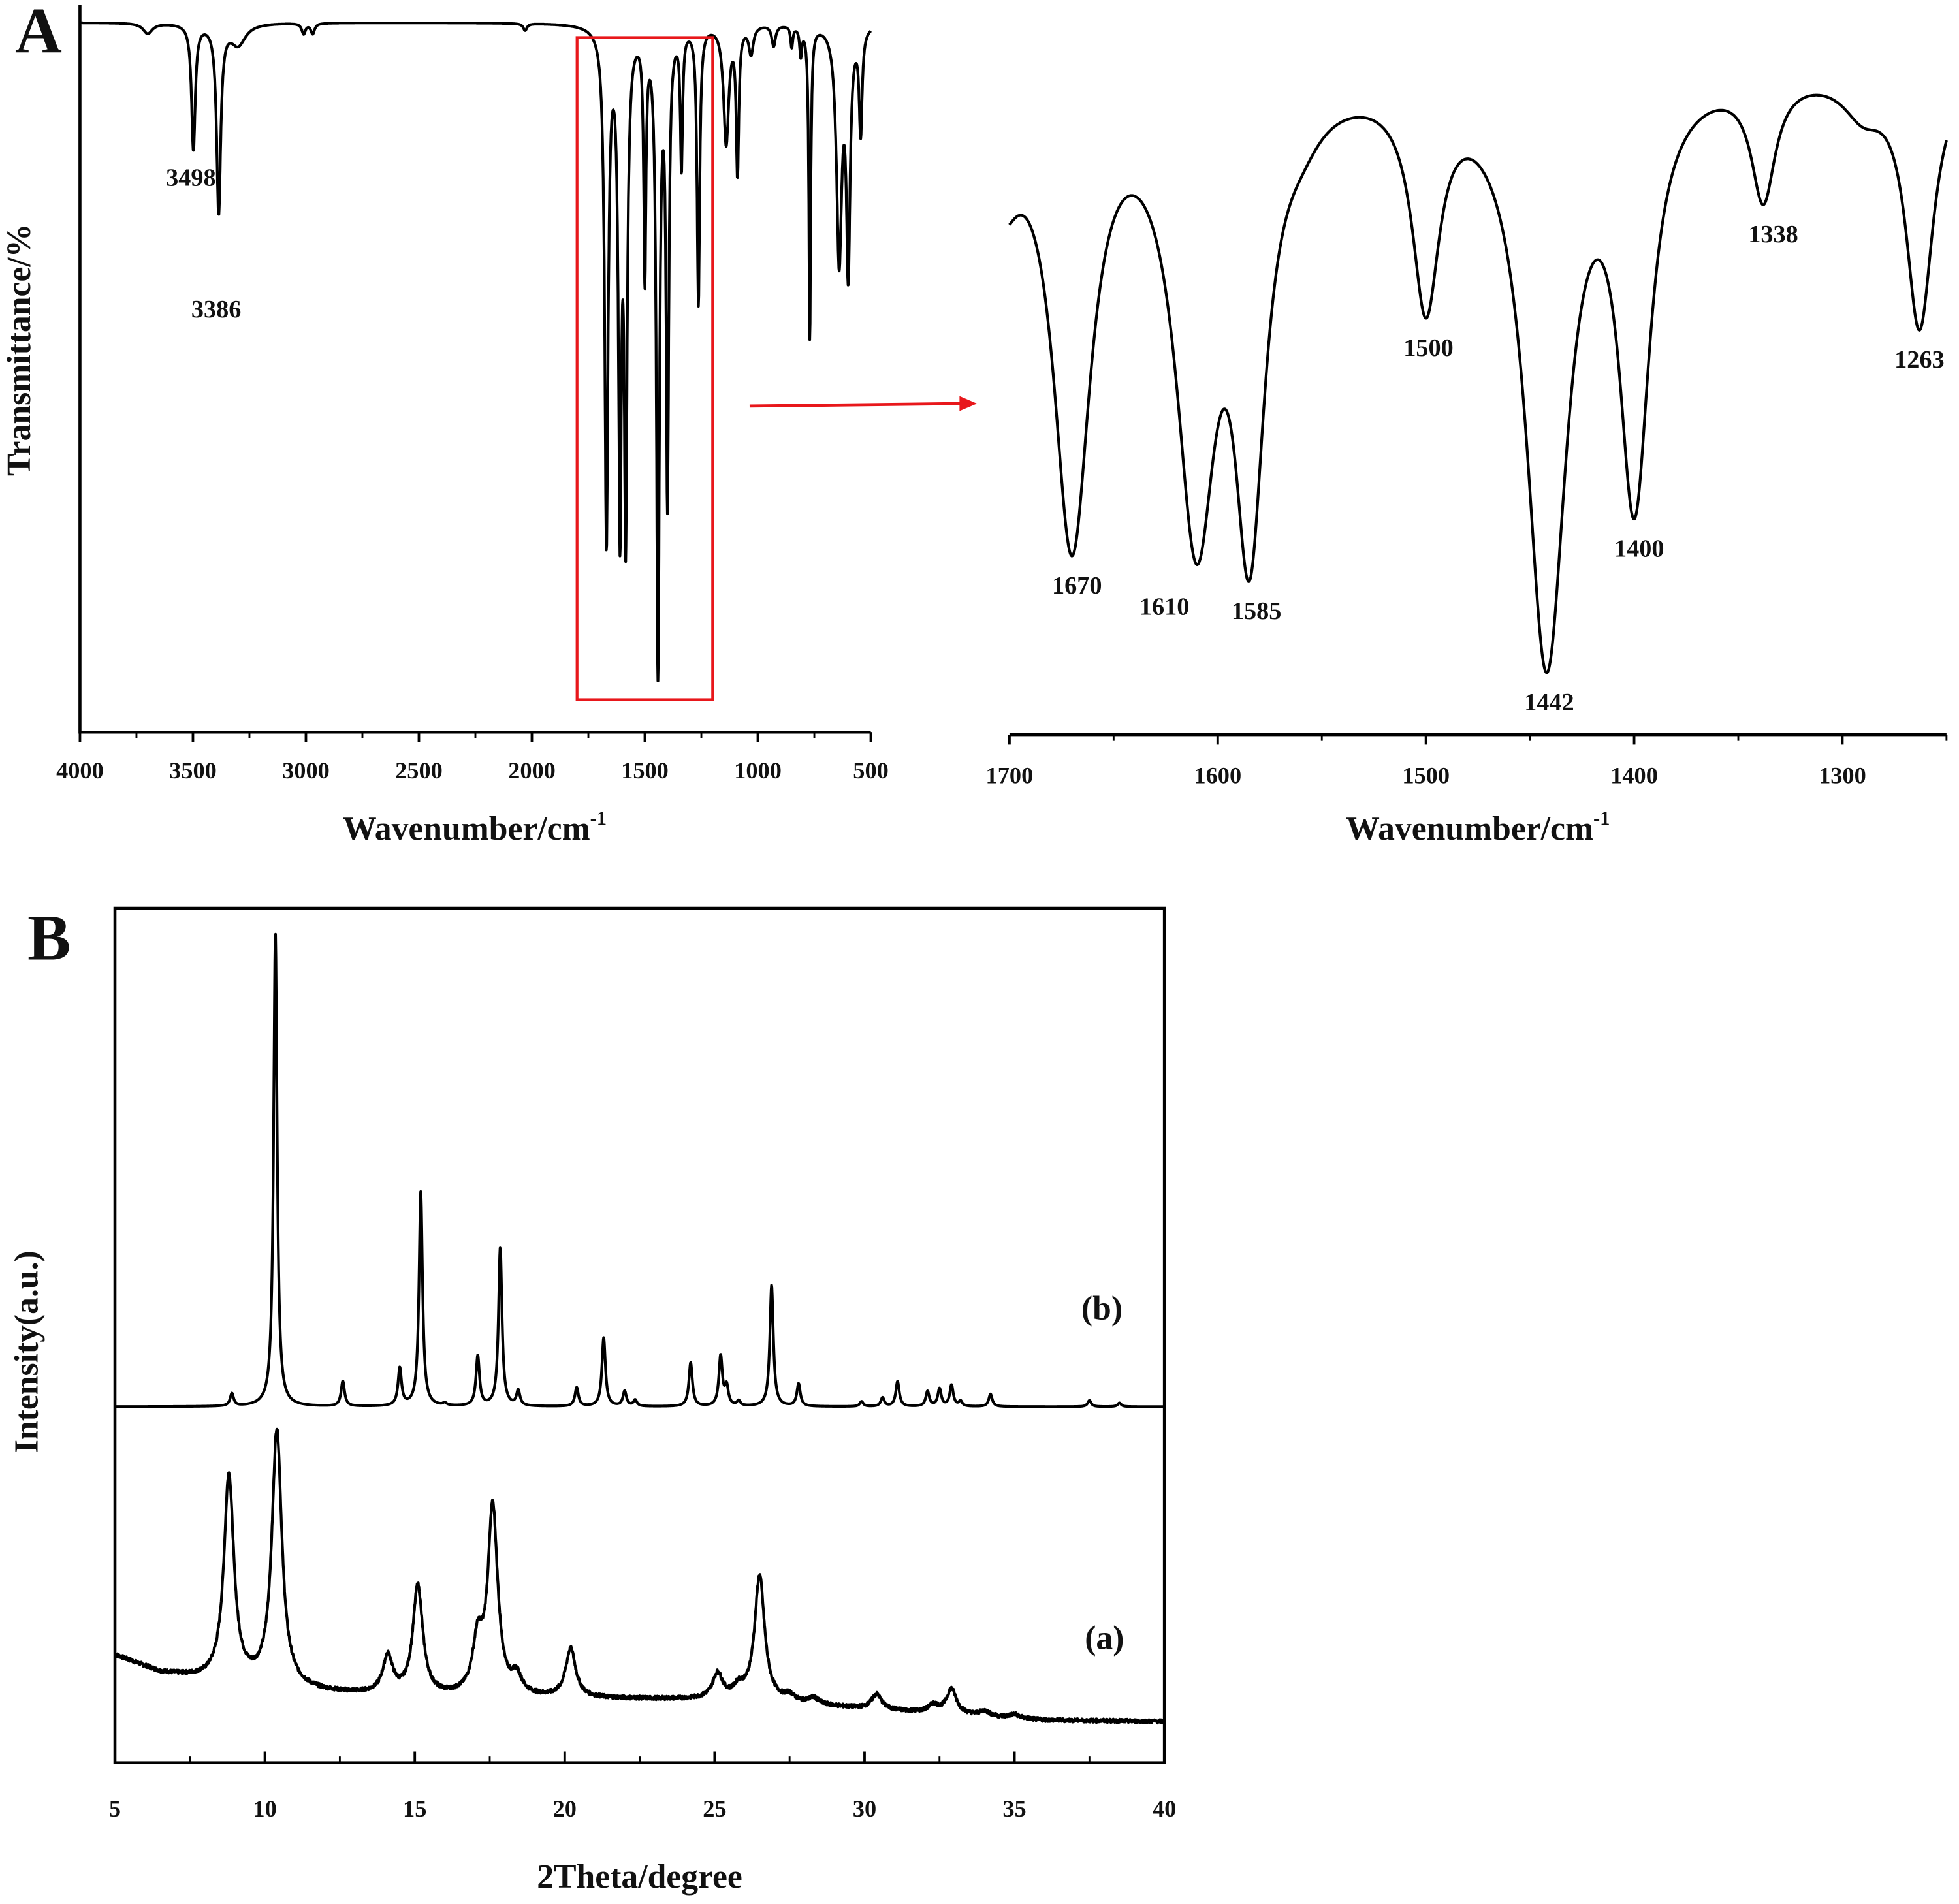 Image resolution: width=1959 pixels, height=1904 pixels. Describe the element at coordinates (639, 1877) in the screenshot. I see `xrd-x-axis-title: 2Theta/degree` at that location.